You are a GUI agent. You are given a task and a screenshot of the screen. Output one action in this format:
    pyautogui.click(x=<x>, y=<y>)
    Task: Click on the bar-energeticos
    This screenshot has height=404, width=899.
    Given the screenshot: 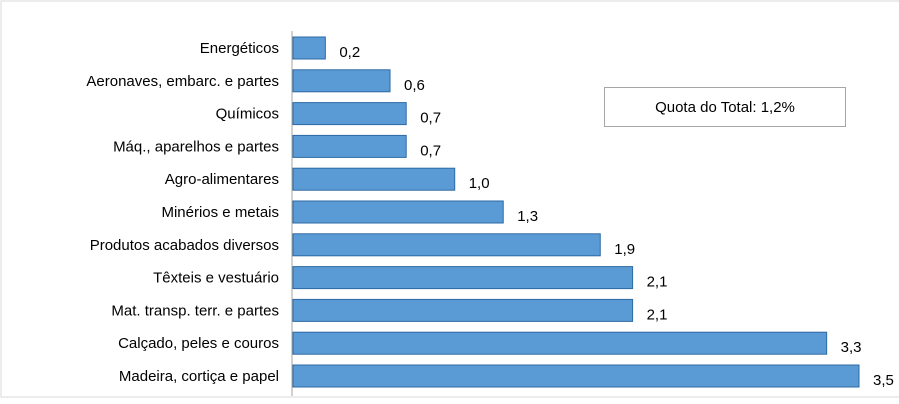 What is the action you would take?
    pyautogui.click(x=309, y=48)
    